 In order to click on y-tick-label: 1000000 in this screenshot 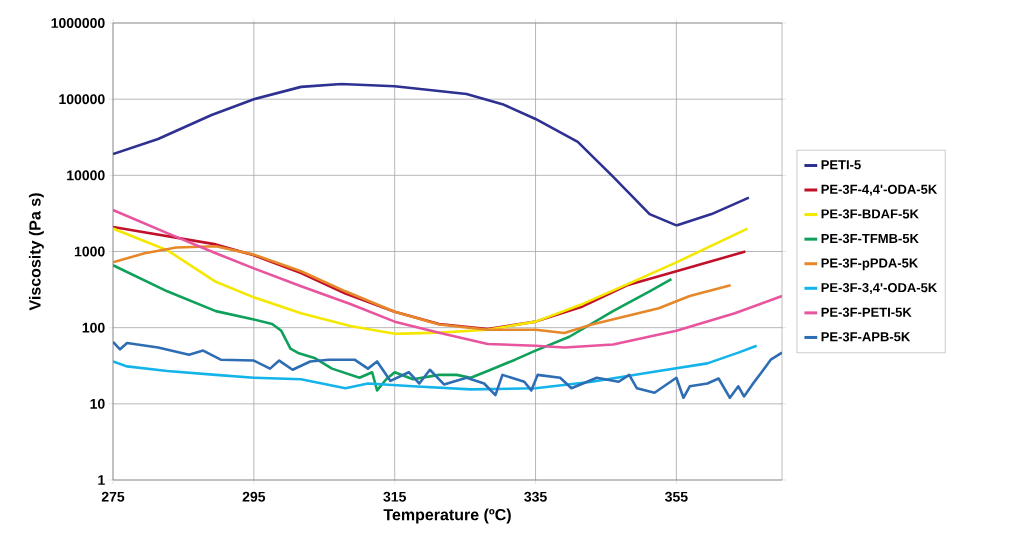, I will do `click(78, 23)`.